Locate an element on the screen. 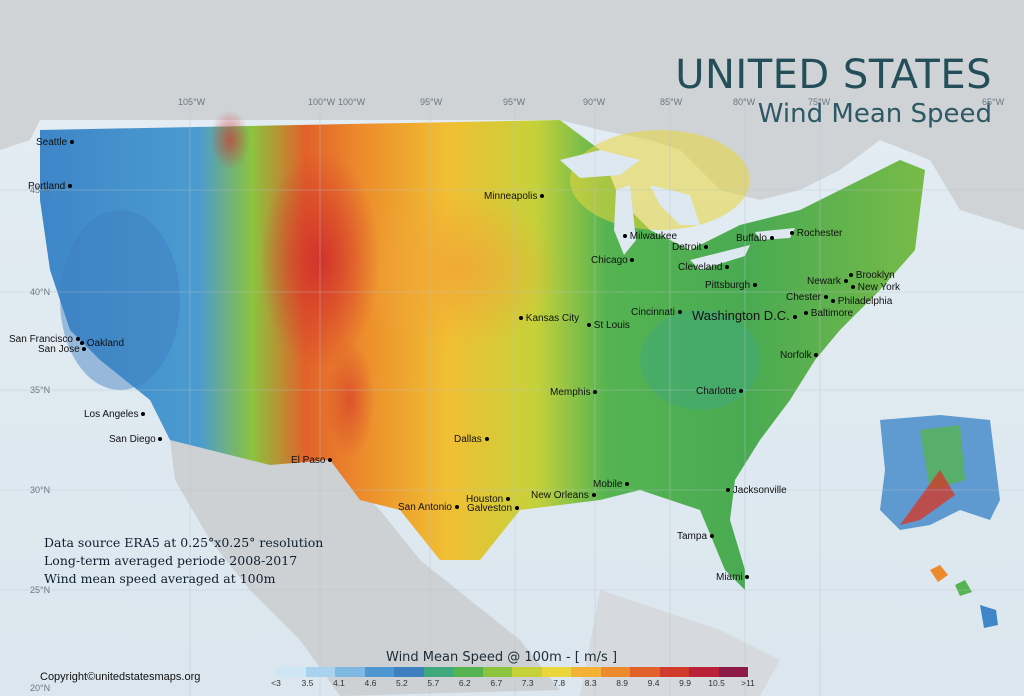 The height and width of the screenshot is (696, 1024). legend-tick-label: 9.9 is located at coordinates (685, 683).